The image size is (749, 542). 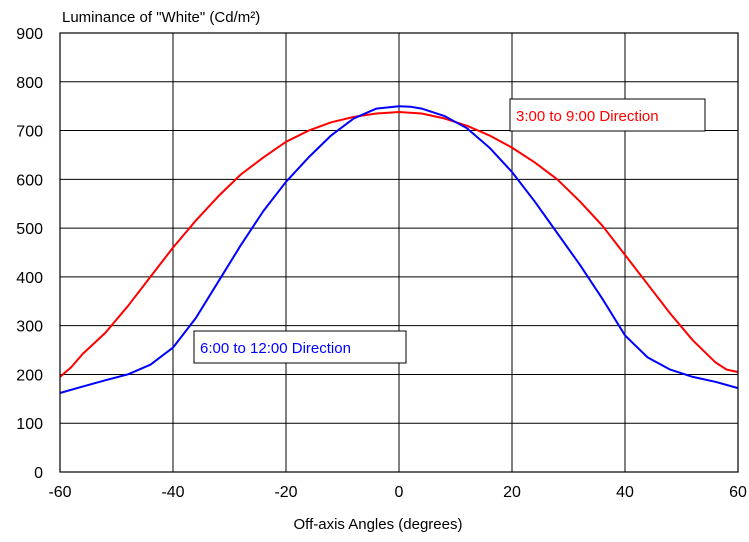 I want to click on y-tick-label: 200, so click(x=29, y=375).